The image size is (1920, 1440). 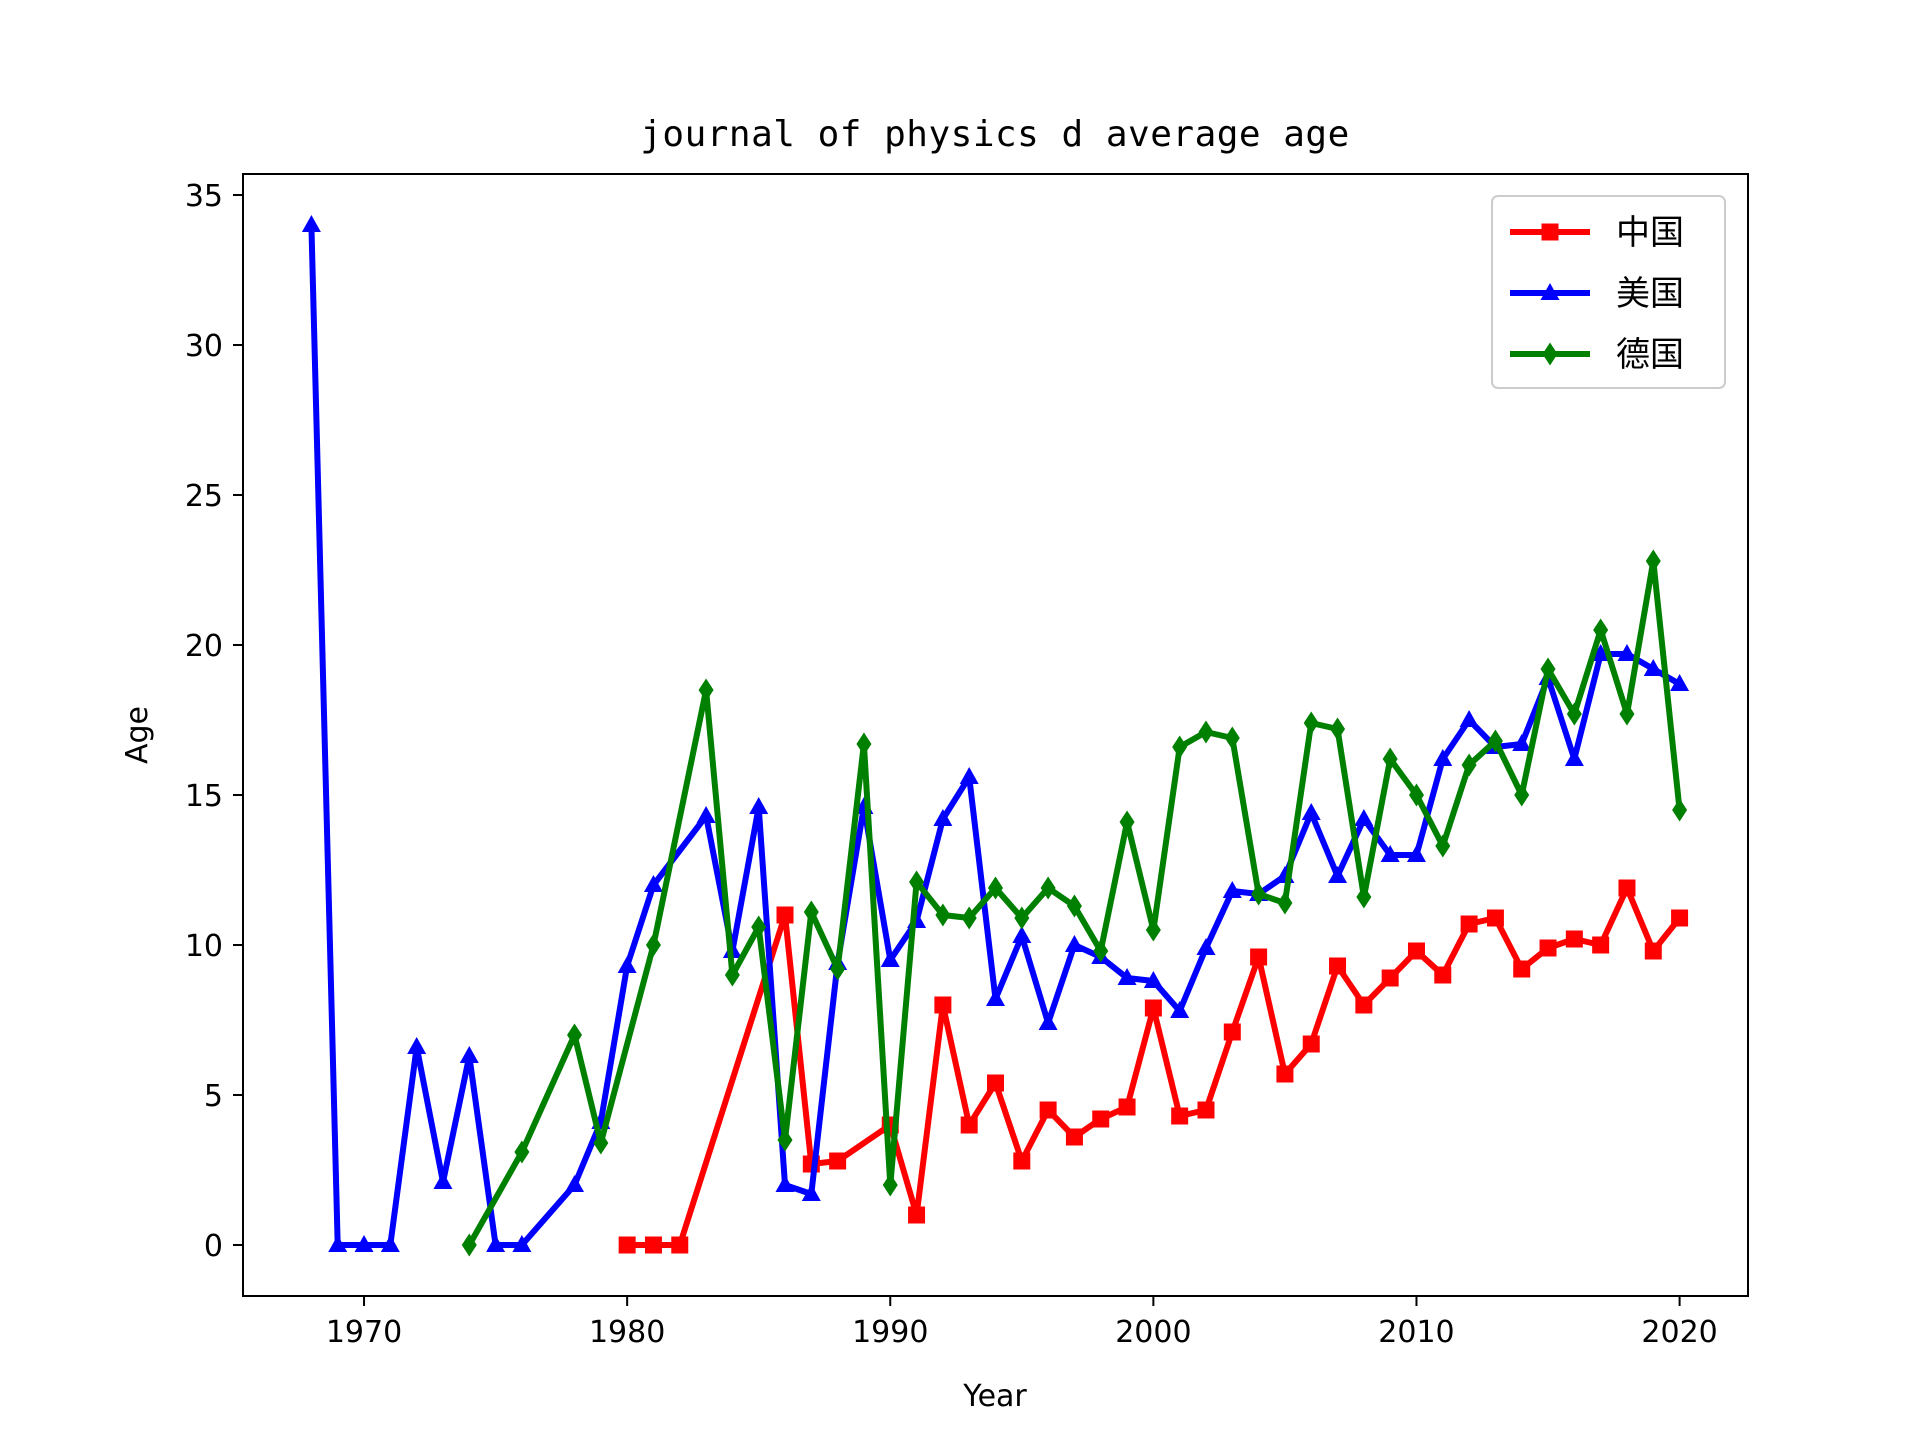 What do you see at coordinates (204, 346) in the screenshot?
I see `y-tick-label: 30` at bounding box center [204, 346].